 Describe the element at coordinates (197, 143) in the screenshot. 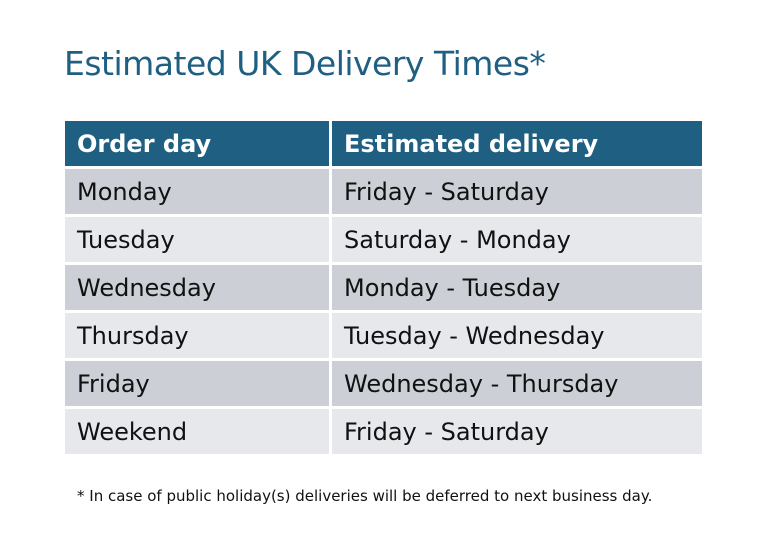

I see `header-order-day: Order day` at that location.